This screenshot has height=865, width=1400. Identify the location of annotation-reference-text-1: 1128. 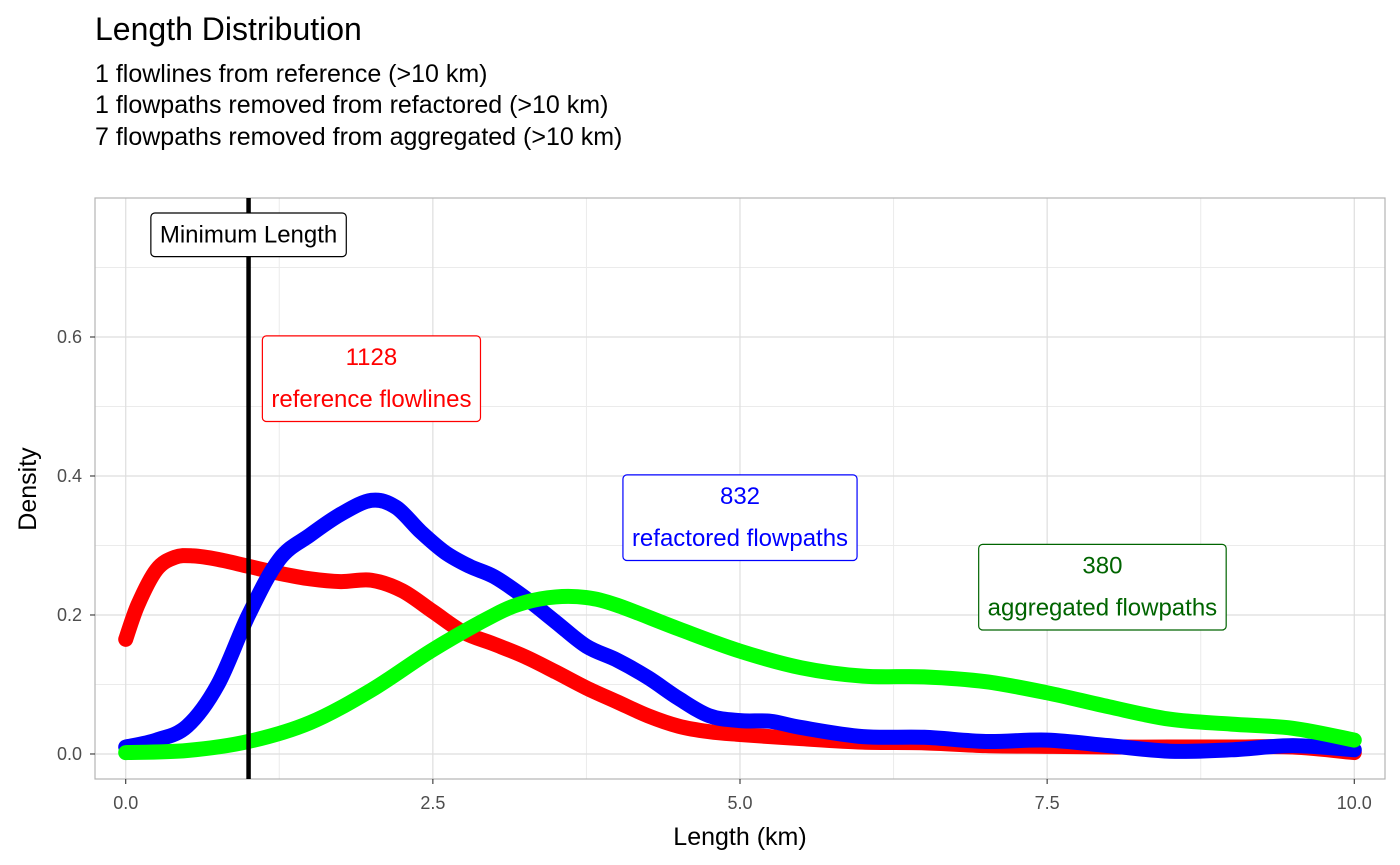
(372, 357).